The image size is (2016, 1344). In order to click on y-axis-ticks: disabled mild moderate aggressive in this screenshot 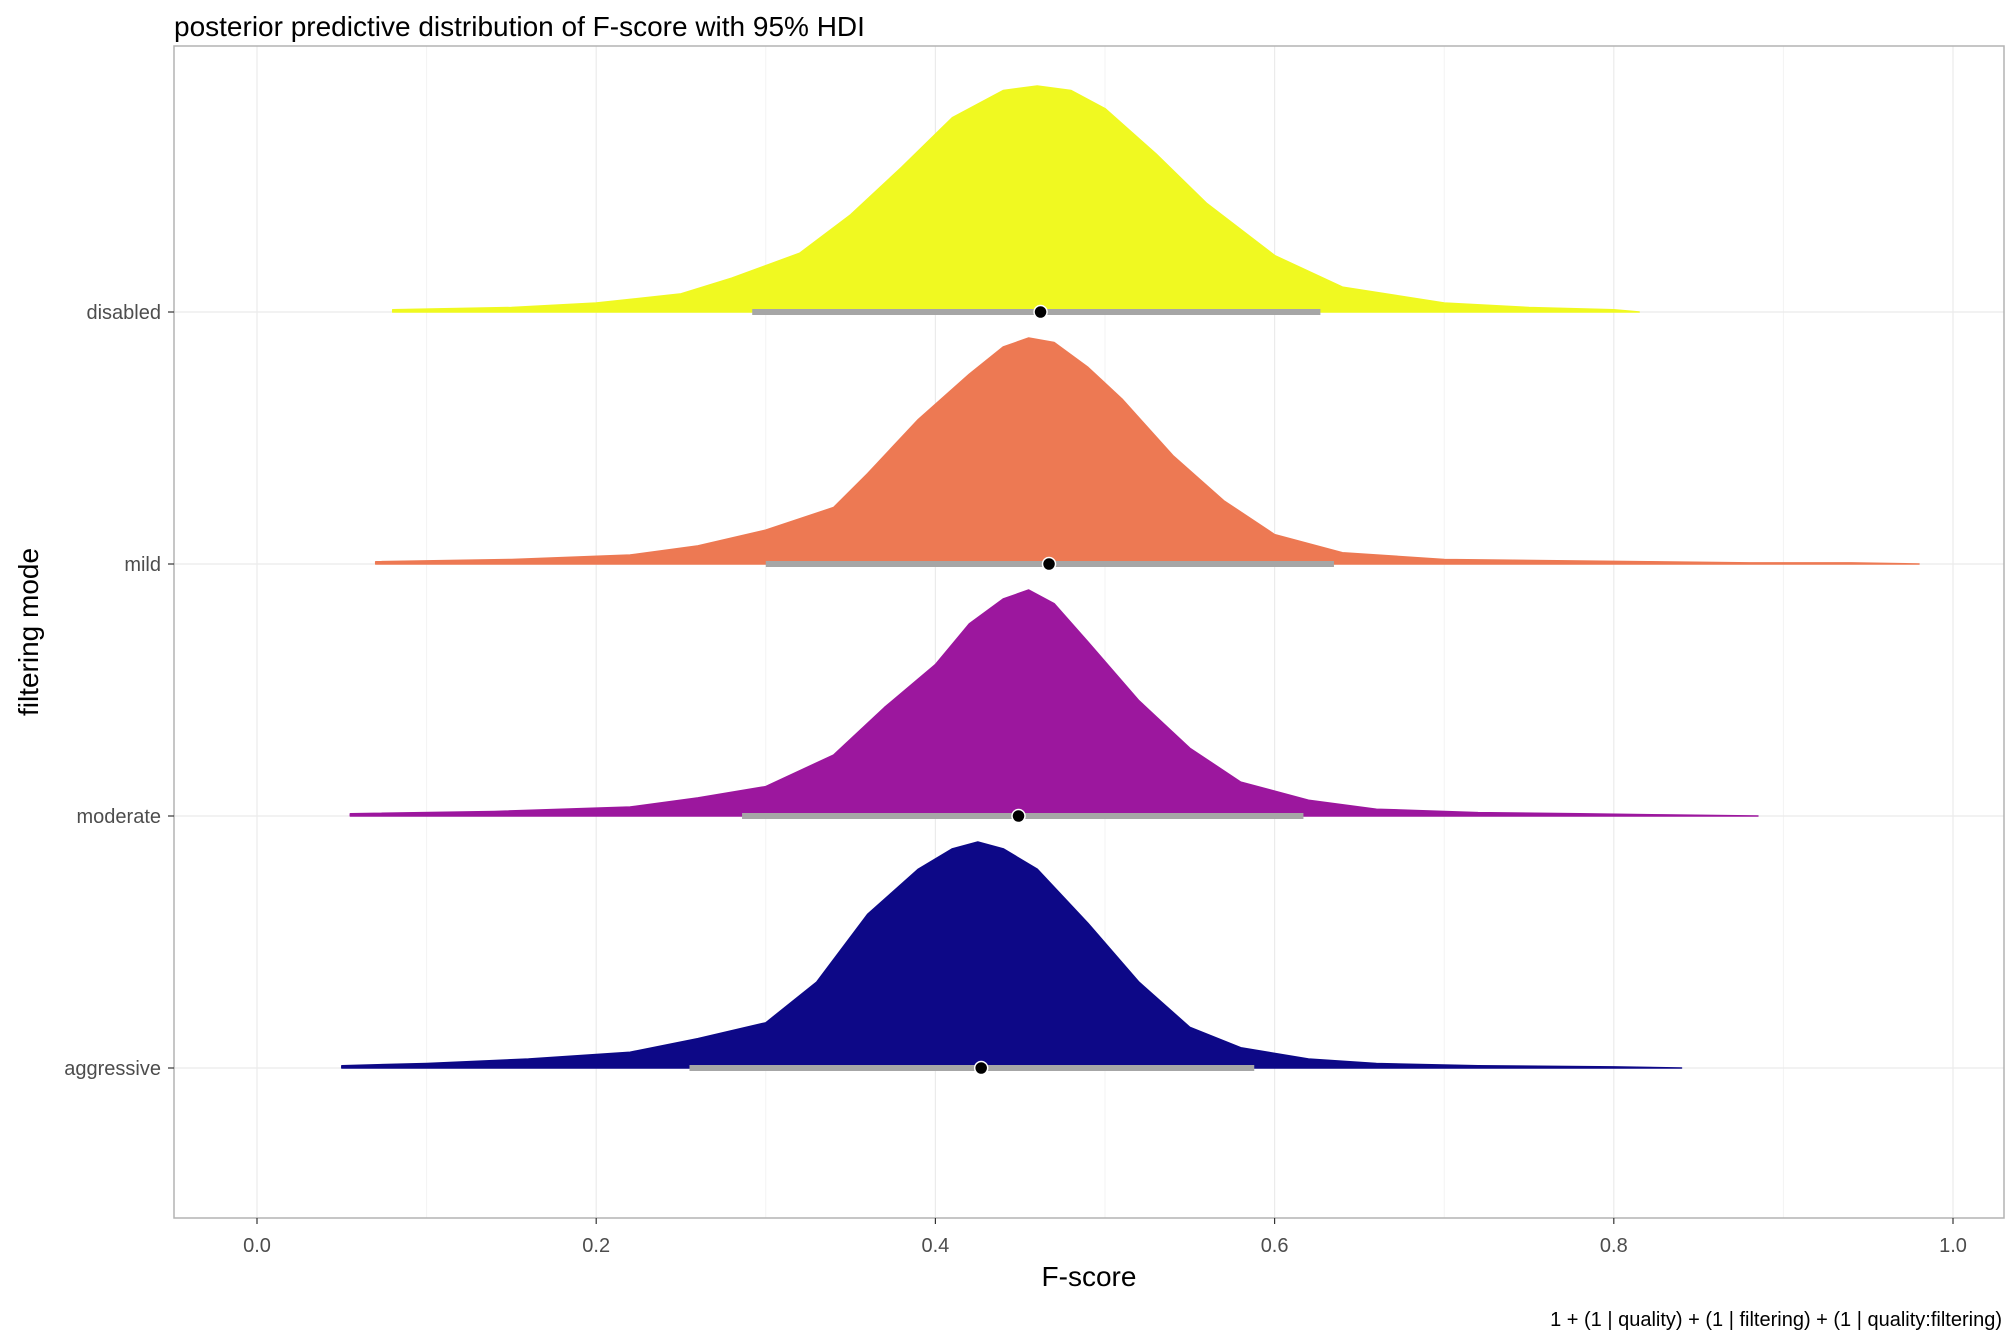, I will do `click(119, 691)`.